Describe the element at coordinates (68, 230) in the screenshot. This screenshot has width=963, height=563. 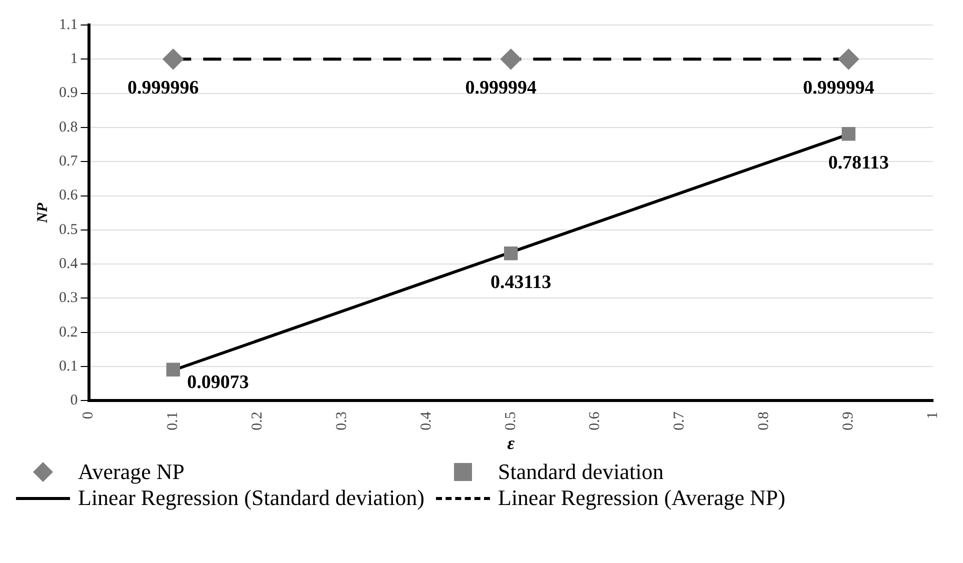
I see `y-tick-label: 0.5` at that location.